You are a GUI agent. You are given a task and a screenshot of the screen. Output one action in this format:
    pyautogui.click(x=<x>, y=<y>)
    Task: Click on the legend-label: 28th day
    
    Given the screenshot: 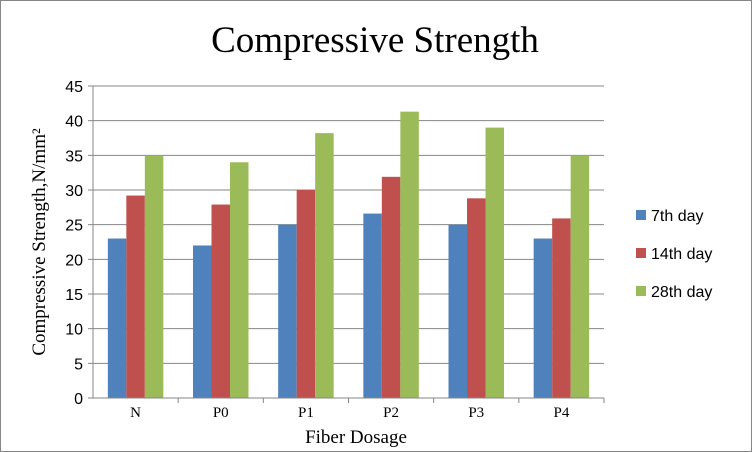 What is the action you would take?
    pyautogui.click(x=681, y=292)
    